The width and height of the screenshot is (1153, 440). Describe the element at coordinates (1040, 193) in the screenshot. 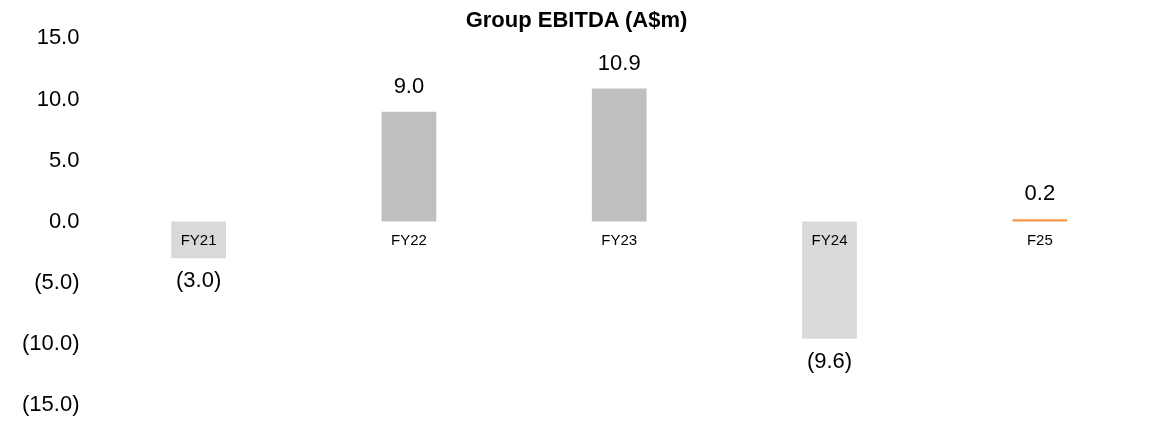

I see `data-label: 0.2` at that location.